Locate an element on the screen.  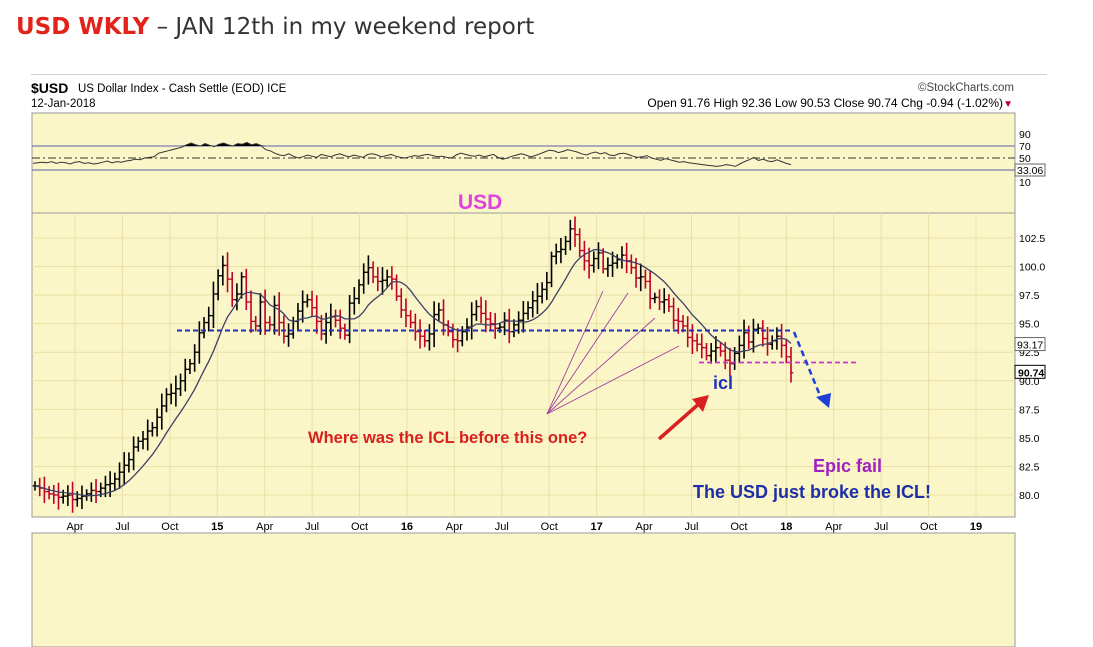
svg-text: 90.74 is located at coordinates (1031, 373).